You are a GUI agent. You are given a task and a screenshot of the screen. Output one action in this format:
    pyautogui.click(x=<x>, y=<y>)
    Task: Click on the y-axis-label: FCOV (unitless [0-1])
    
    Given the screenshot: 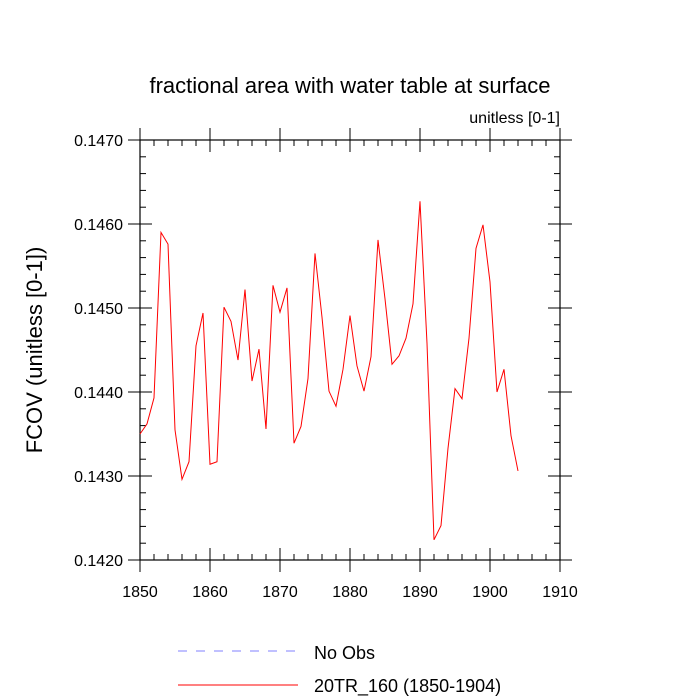 What is the action you would take?
    pyautogui.click(x=34, y=350)
    